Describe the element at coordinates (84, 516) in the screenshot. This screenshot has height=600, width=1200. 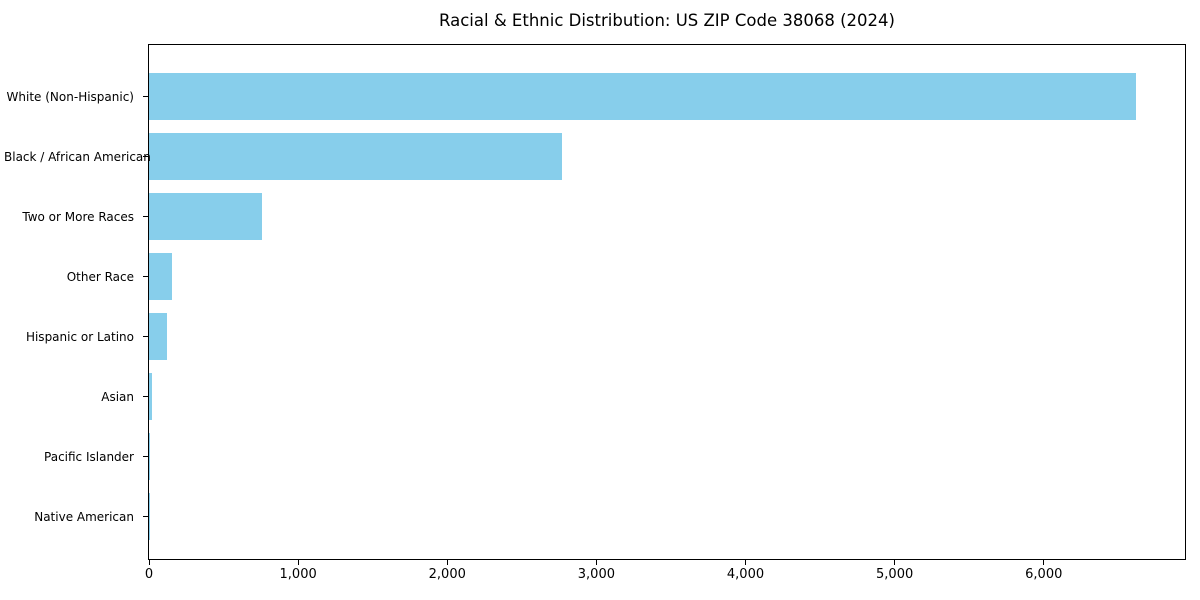
I see `y-tick-label-native-american: Native American` at that location.